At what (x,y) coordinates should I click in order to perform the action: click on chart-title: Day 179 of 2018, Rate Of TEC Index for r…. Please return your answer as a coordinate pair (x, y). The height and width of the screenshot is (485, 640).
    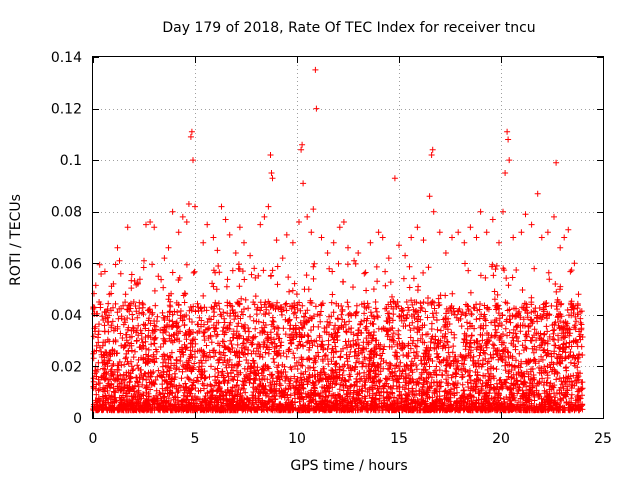
    Looking at the image, I should click on (348, 28).